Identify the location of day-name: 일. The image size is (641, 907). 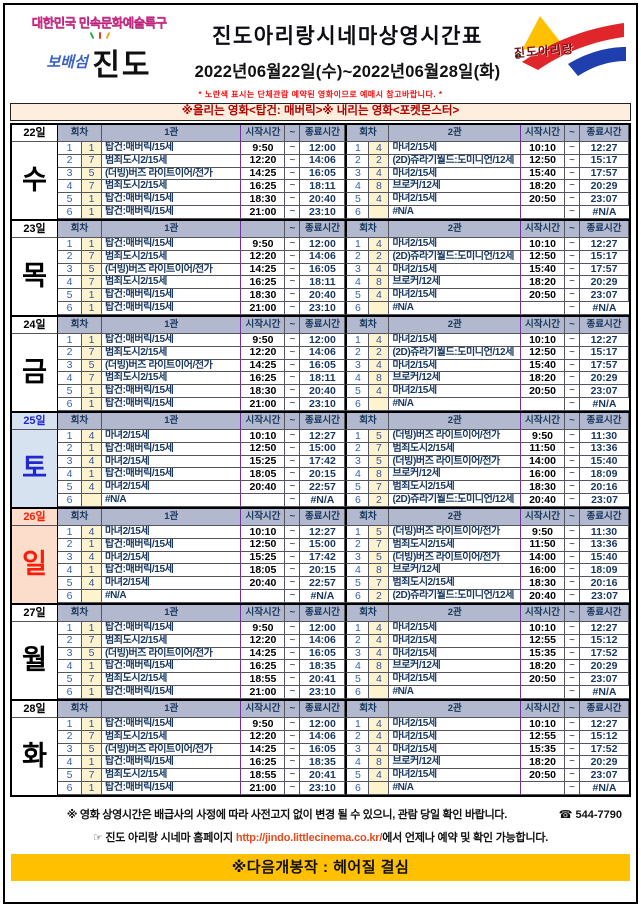
(35, 564).